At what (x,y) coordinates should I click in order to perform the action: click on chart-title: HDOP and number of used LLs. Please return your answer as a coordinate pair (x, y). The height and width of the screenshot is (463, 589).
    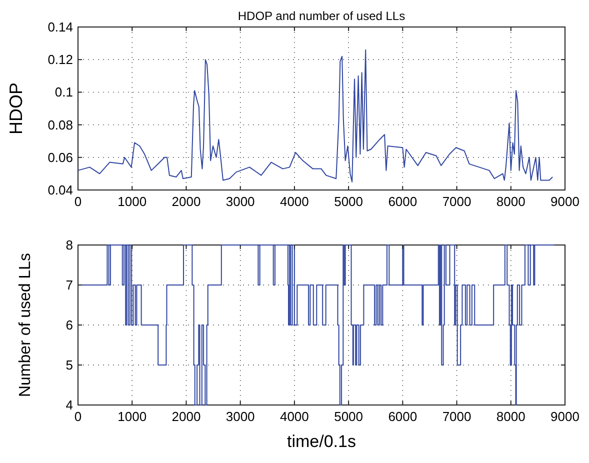
    Looking at the image, I should click on (322, 16).